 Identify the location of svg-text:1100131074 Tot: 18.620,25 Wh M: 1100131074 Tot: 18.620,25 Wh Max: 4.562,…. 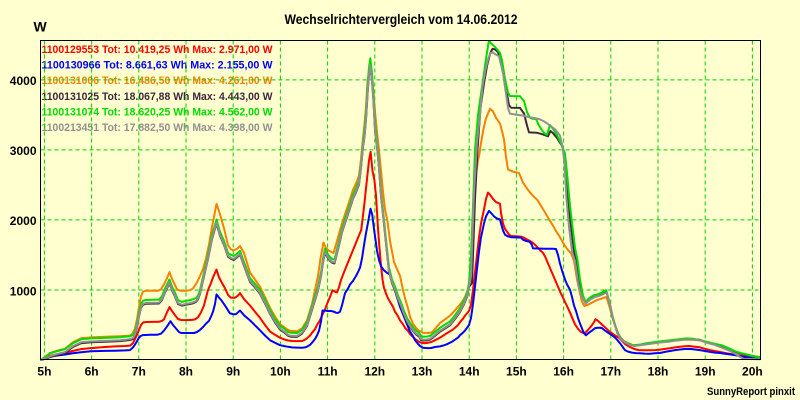
(158, 112).